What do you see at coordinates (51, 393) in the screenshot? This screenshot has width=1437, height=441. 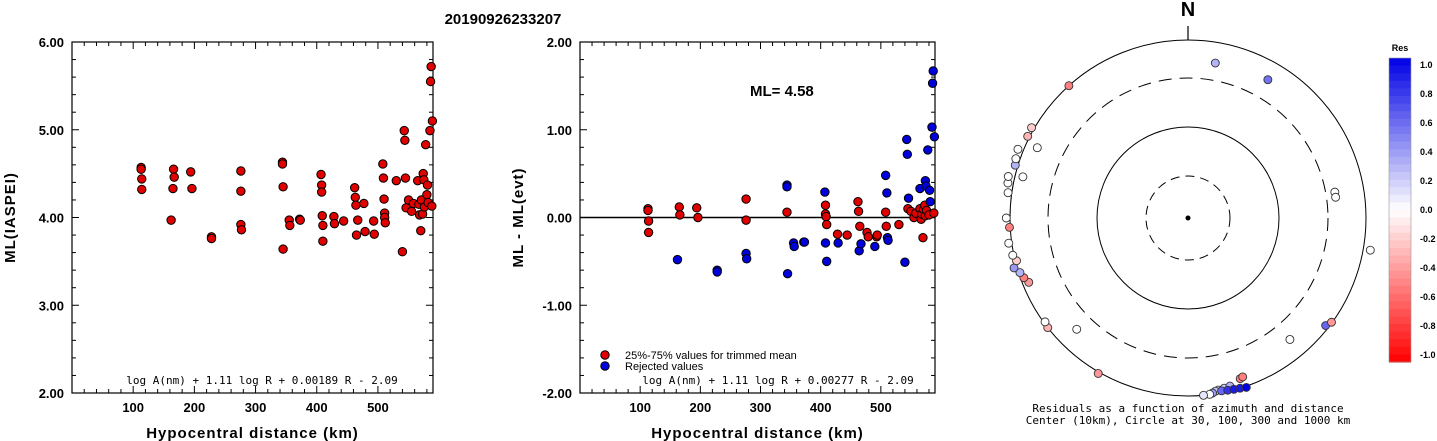 I see `y-tick-label: 2.00` at bounding box center [51, 393].